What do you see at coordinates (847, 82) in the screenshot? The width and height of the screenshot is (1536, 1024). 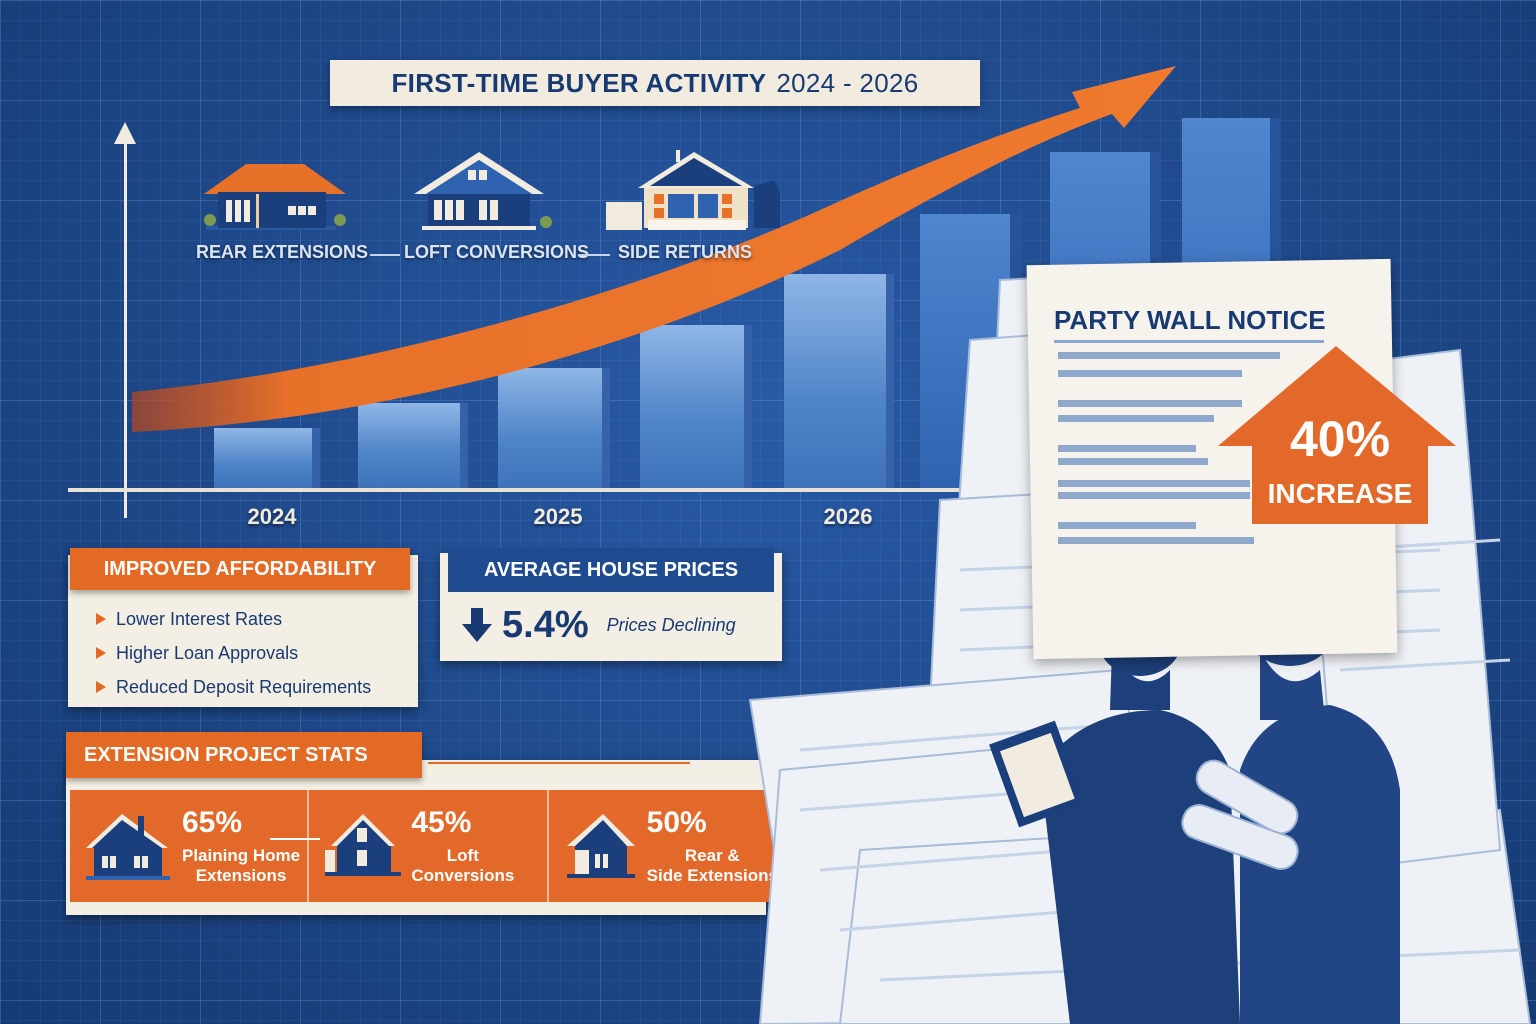 I see `chart-title-years: 2024 - 2026` at bounding box center [847, 82].